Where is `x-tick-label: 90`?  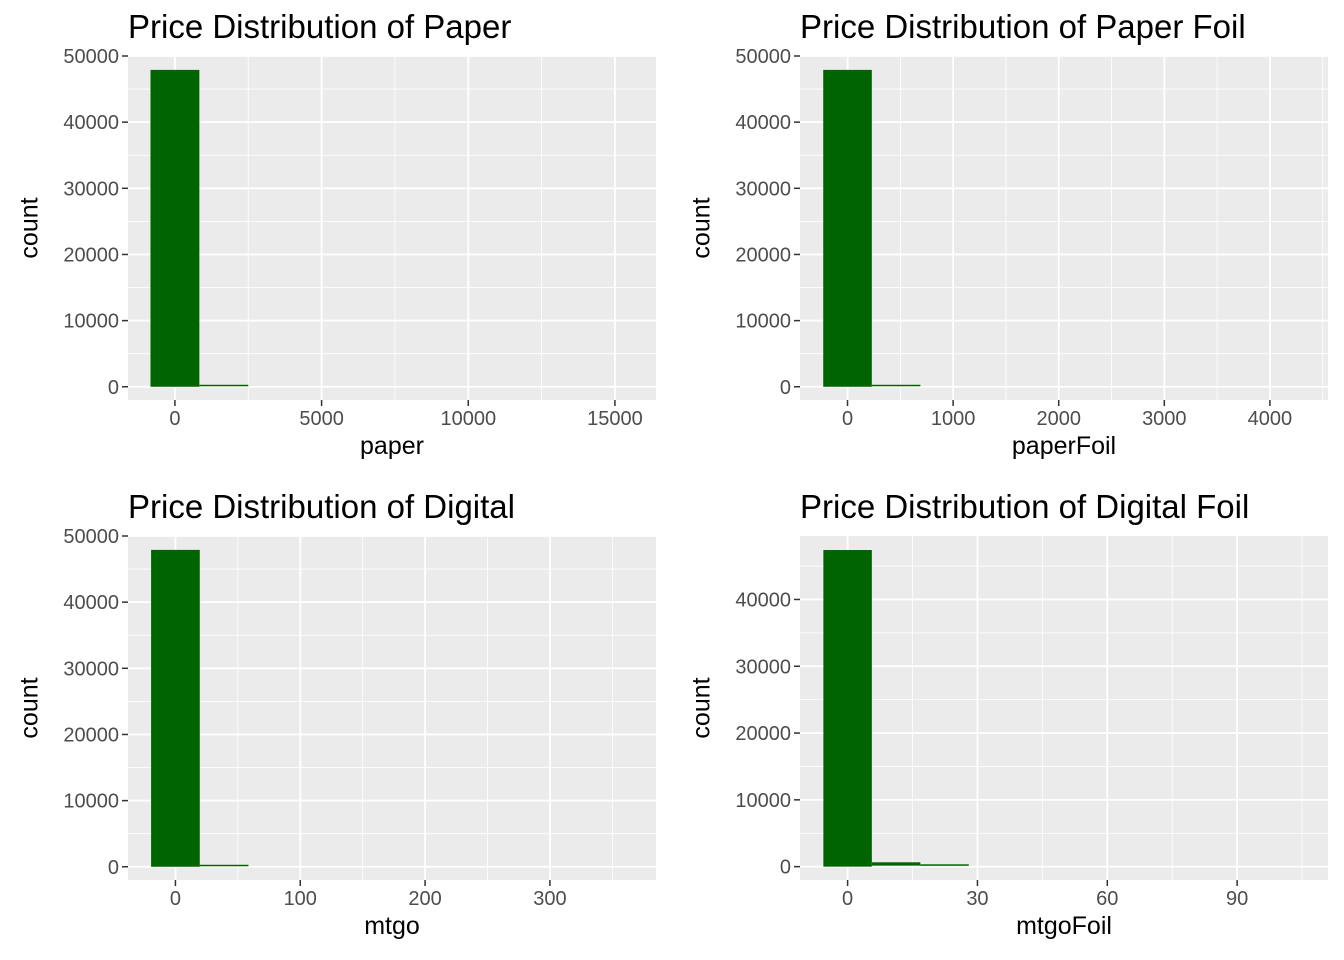
x-tick-label: 90 is located at coordinates (1237, 899).